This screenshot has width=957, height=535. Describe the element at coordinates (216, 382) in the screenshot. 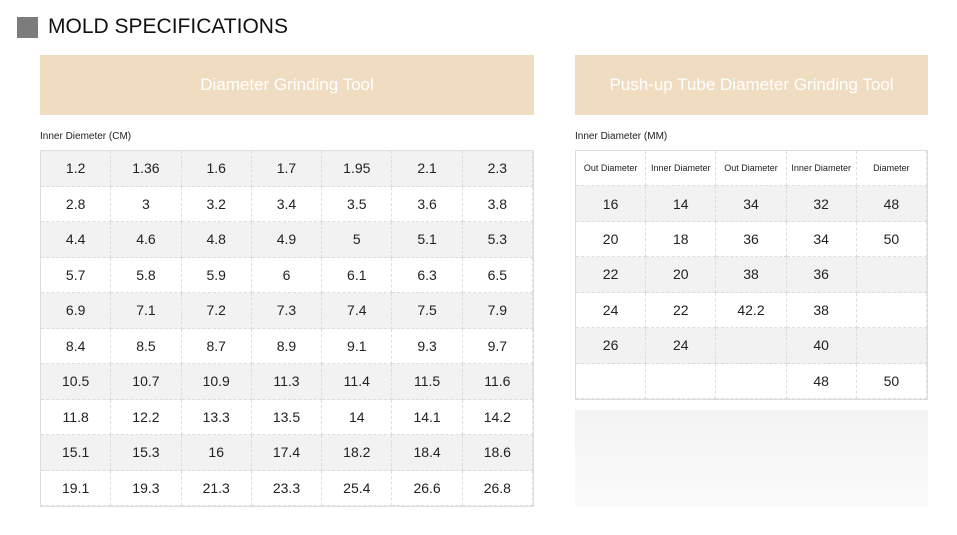

I see `table-cell: 10.9` at that location.